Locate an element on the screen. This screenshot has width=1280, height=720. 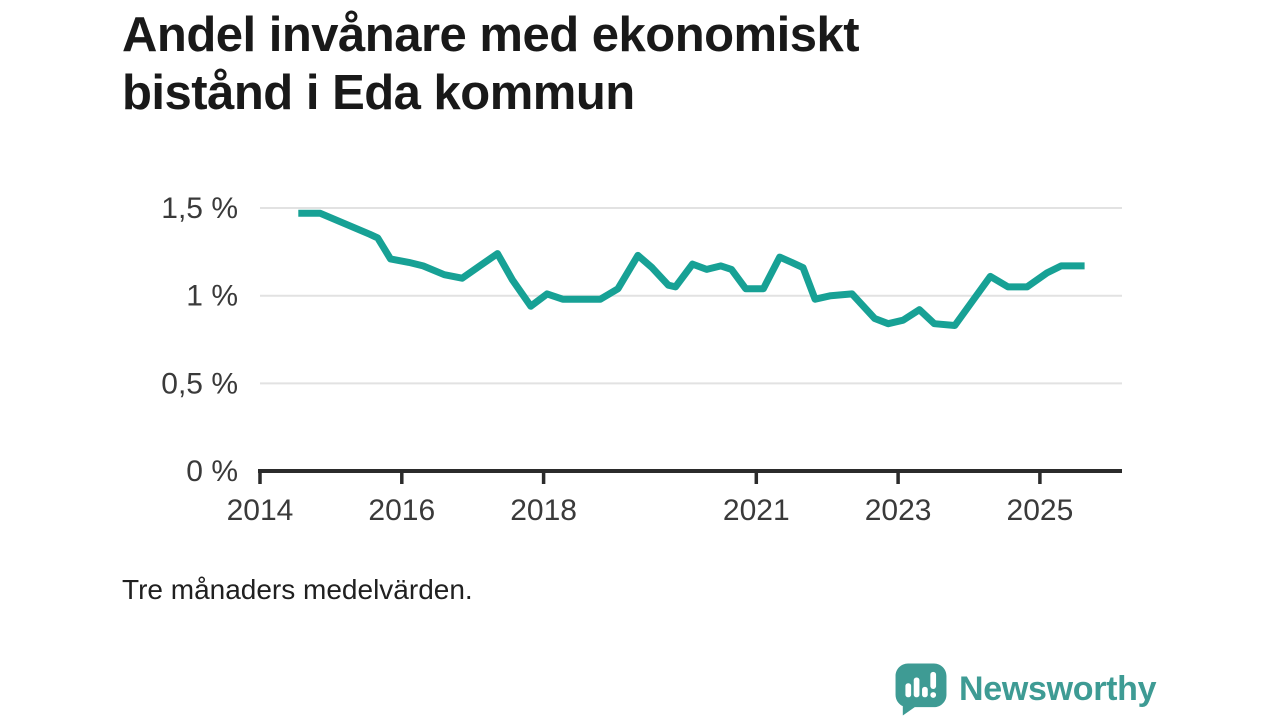
y-axis-tick-label: 0 % is located at coordinates (212, 471).